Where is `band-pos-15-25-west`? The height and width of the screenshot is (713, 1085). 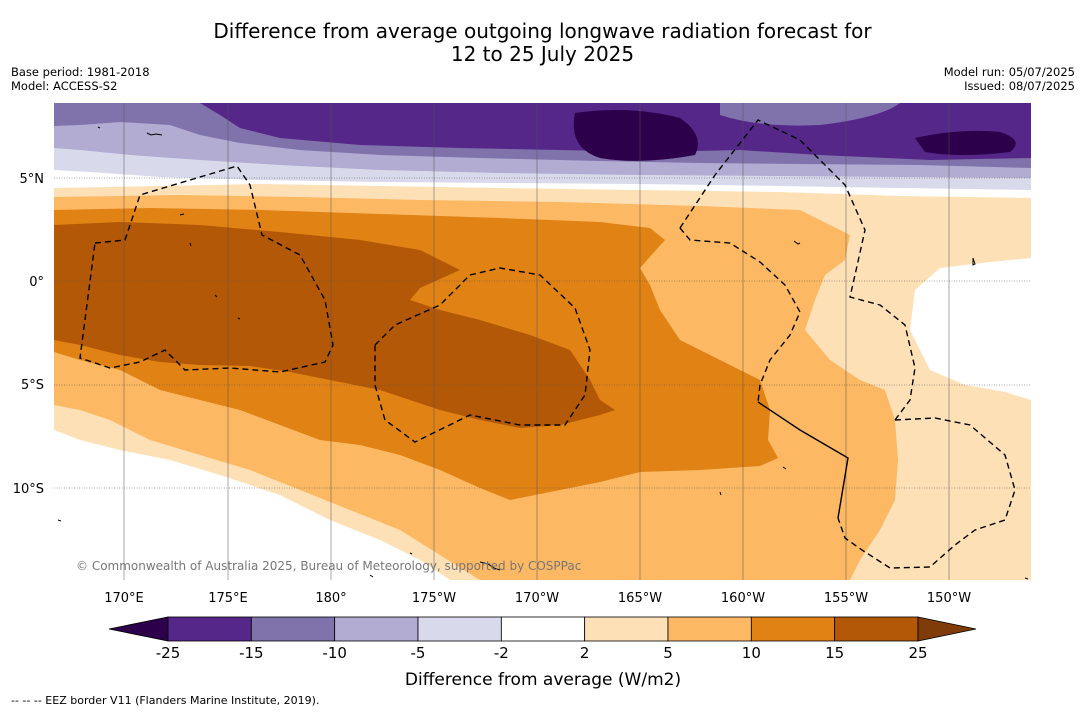 band-pos-15-25-west is located at coordinates (334, 325).